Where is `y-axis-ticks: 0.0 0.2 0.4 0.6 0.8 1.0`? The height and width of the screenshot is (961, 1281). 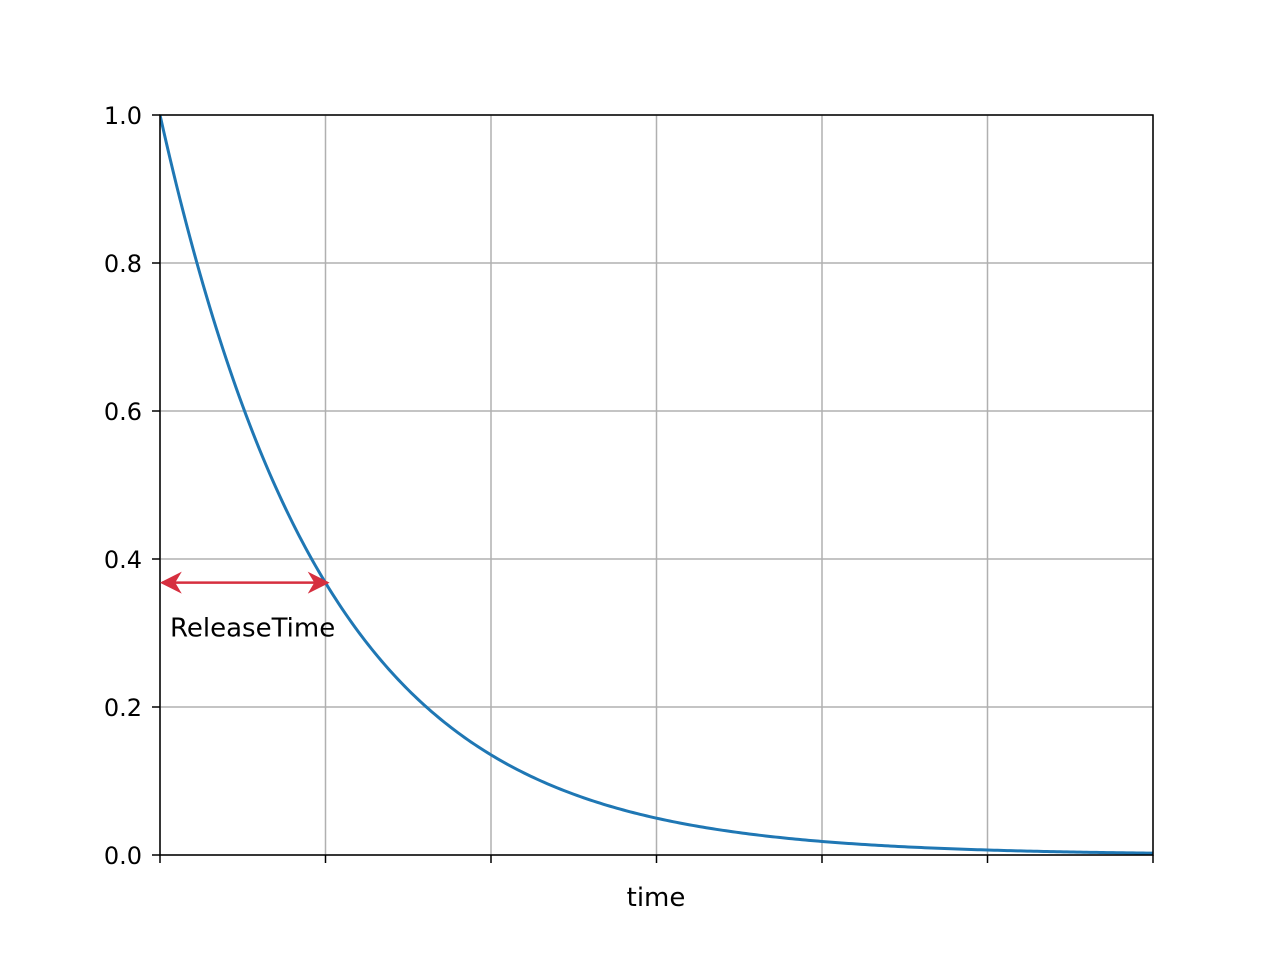 y-axis-ticks: 0.0 0.2 0.4 0.6 0.8 1.0 is located at coordinates (132, 486).